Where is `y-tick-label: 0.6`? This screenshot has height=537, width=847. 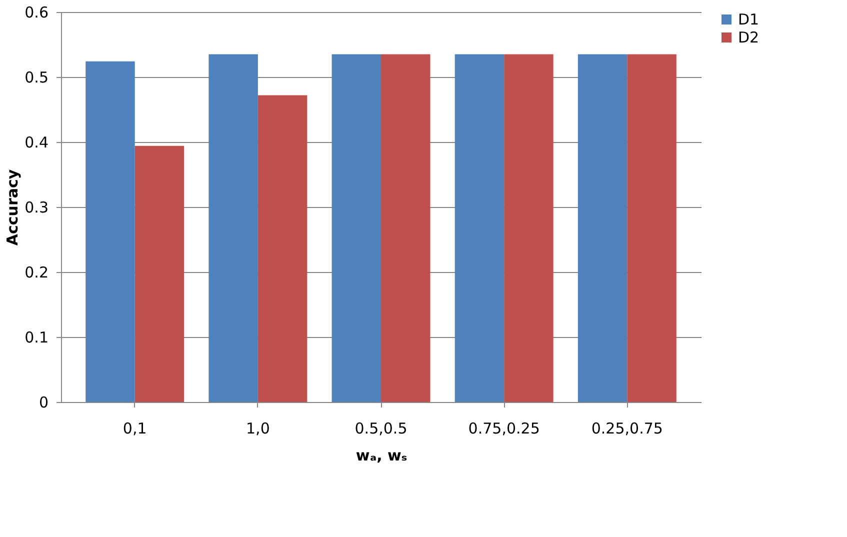 y-tick-label: 0.6 is located at coordinates (36, 13).